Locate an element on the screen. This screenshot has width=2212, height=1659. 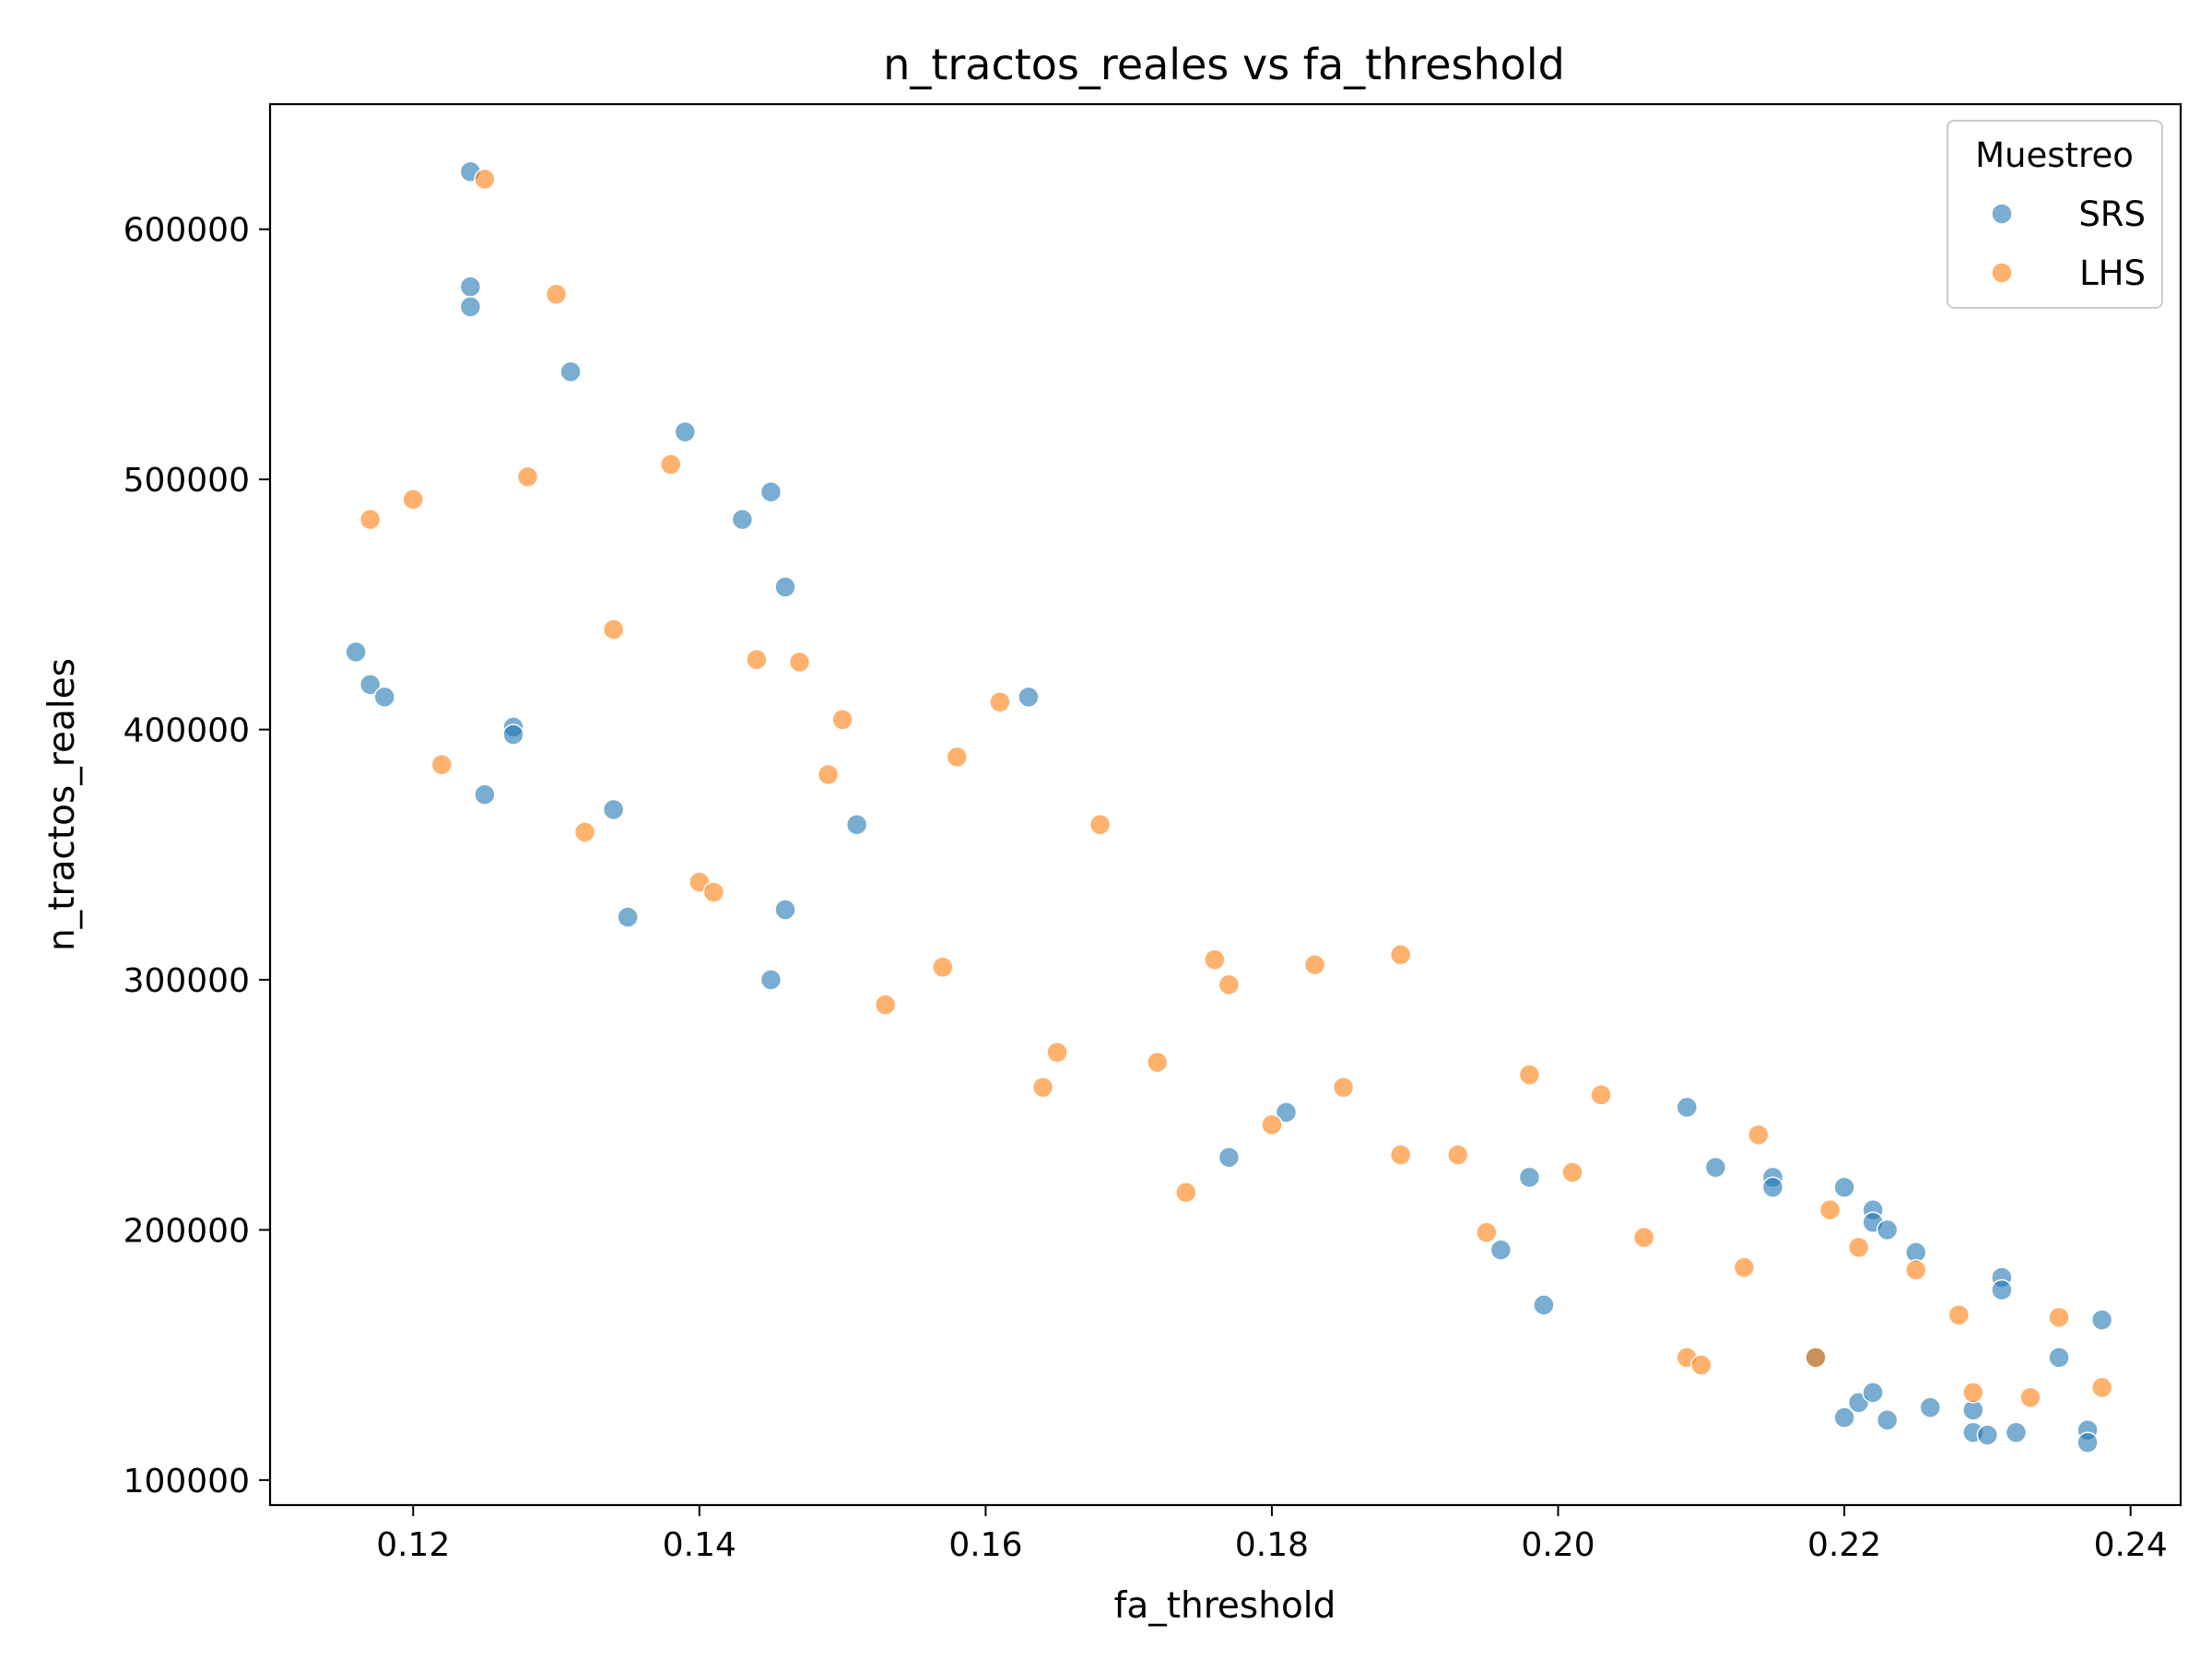
legend-box is located at coordinates (2055, 214).